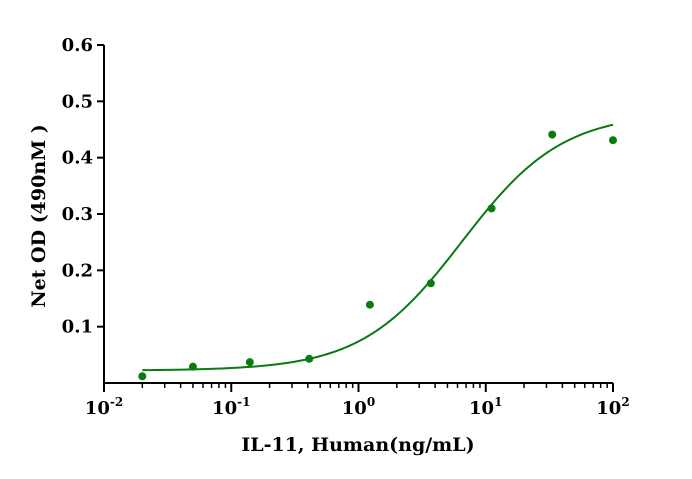  What do you see at coordinates (357, 445) in the screenshot?
I see `x-axis-title: IL-11, Human(ng/mL)` at bounding box center [357, 445].